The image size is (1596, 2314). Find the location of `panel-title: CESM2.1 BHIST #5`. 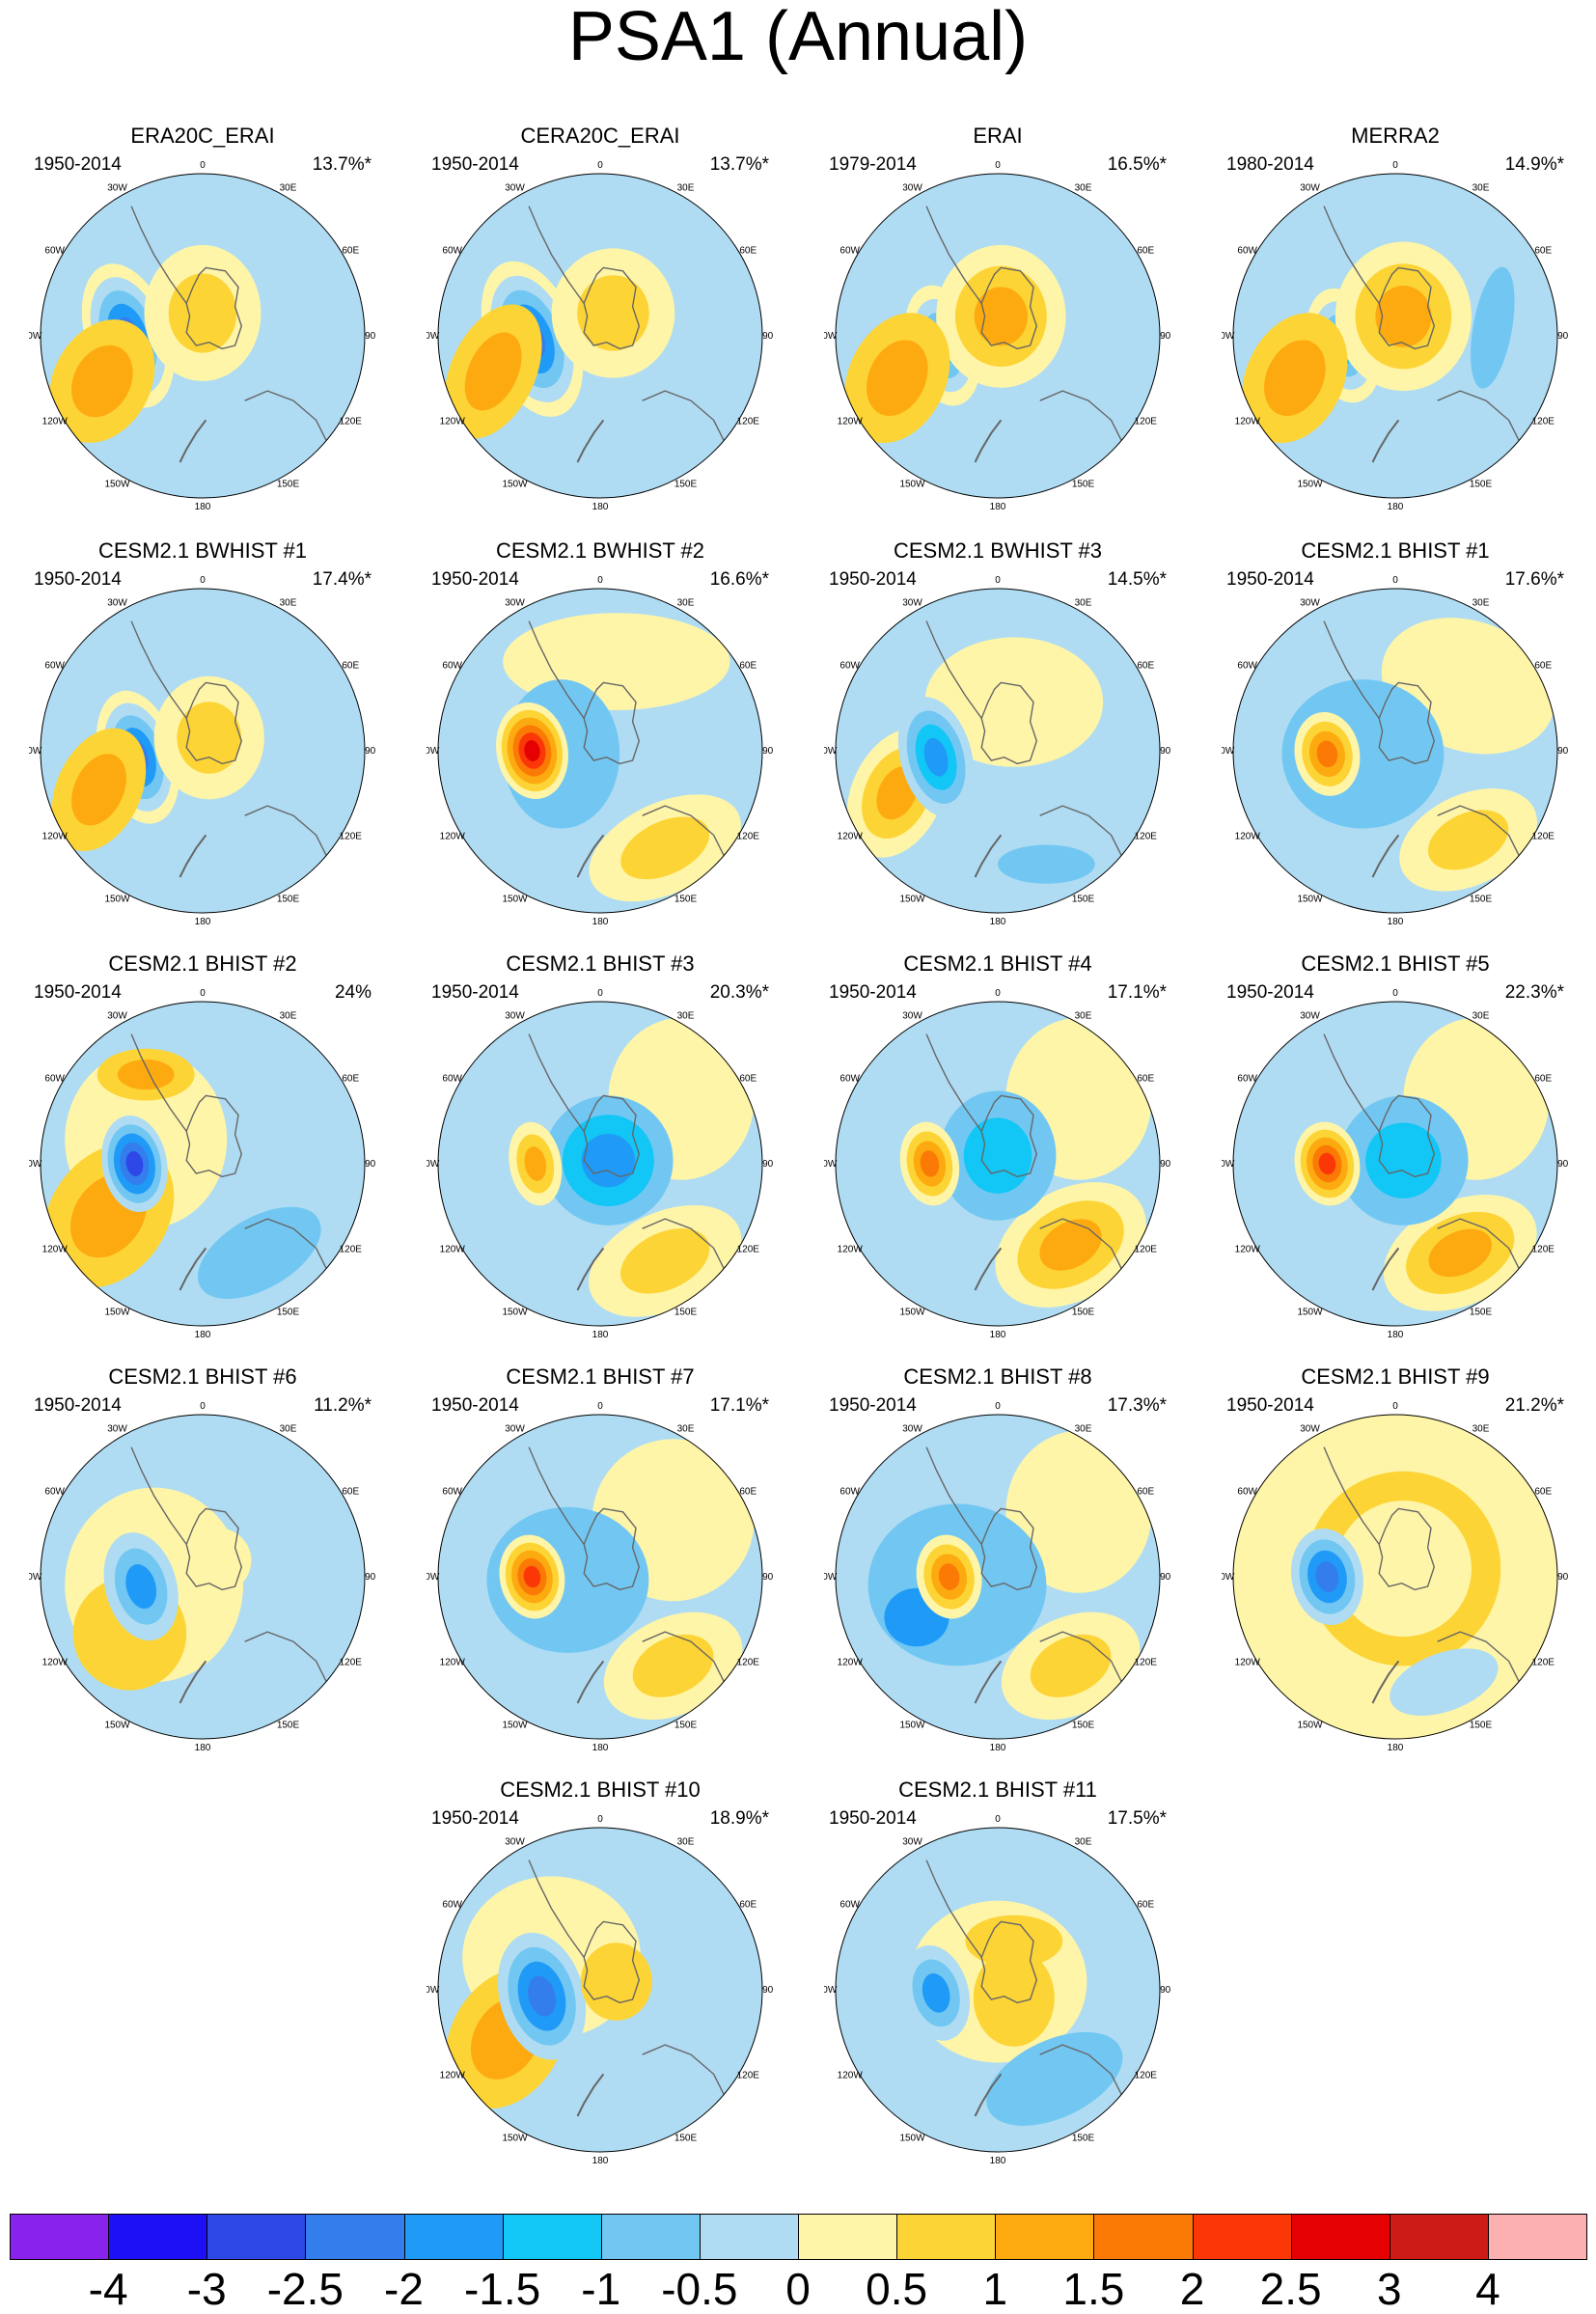

panel-title: CESM2.1 BHIST #5 is located at coordinates (1396, 963).